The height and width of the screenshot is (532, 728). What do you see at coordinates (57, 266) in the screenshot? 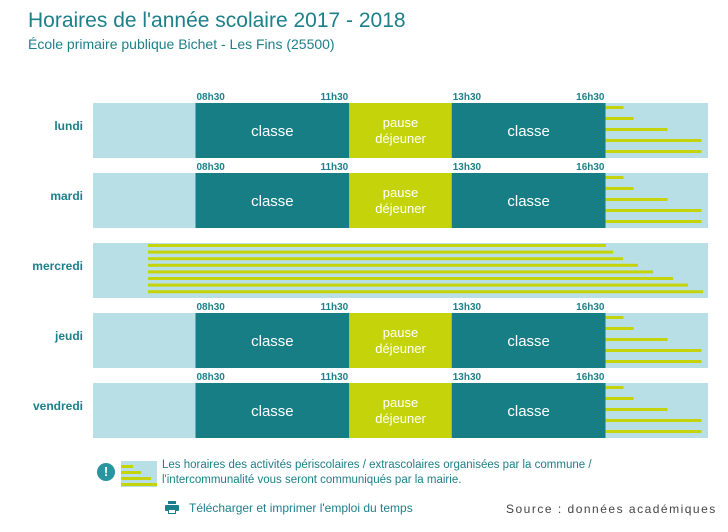
I see `day-label-mercredi: mercredi` at bounding box center [57, 266].